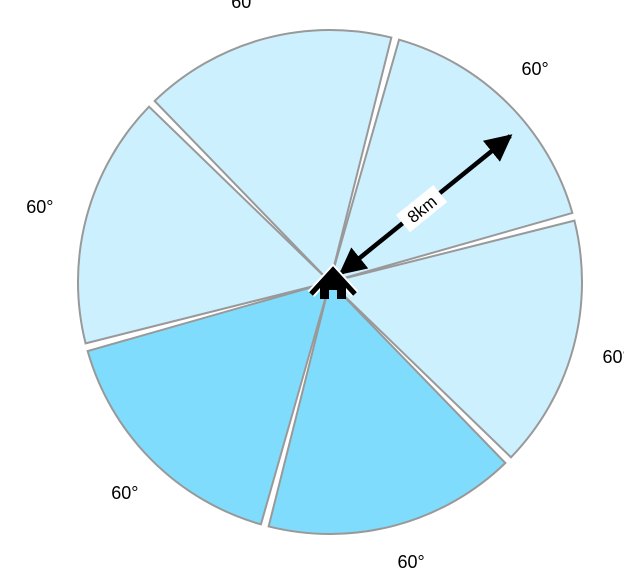 The image size is (624, 569). I want to click on sector-4-angle-label: 60°, so click(39, 207).